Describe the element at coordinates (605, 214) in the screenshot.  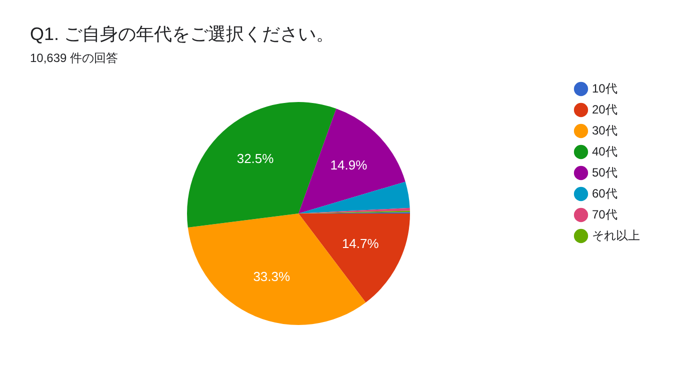
I see `legend-label: 70代` at that location.